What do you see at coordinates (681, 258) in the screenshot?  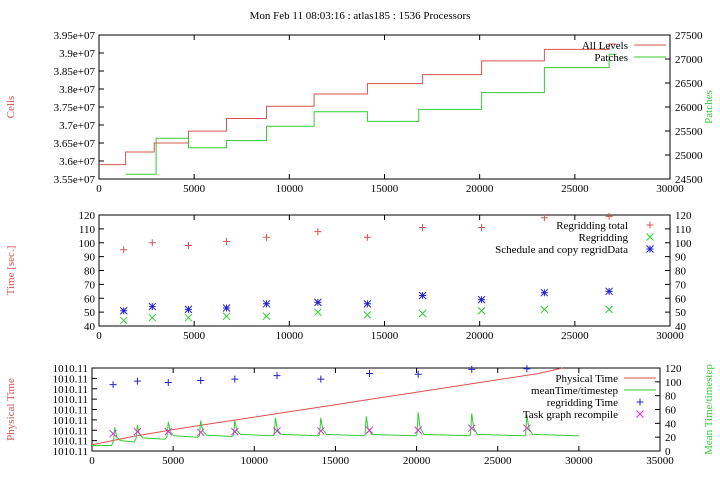 I see `y2-tick-label: 90` at bounding box center [681, 258].